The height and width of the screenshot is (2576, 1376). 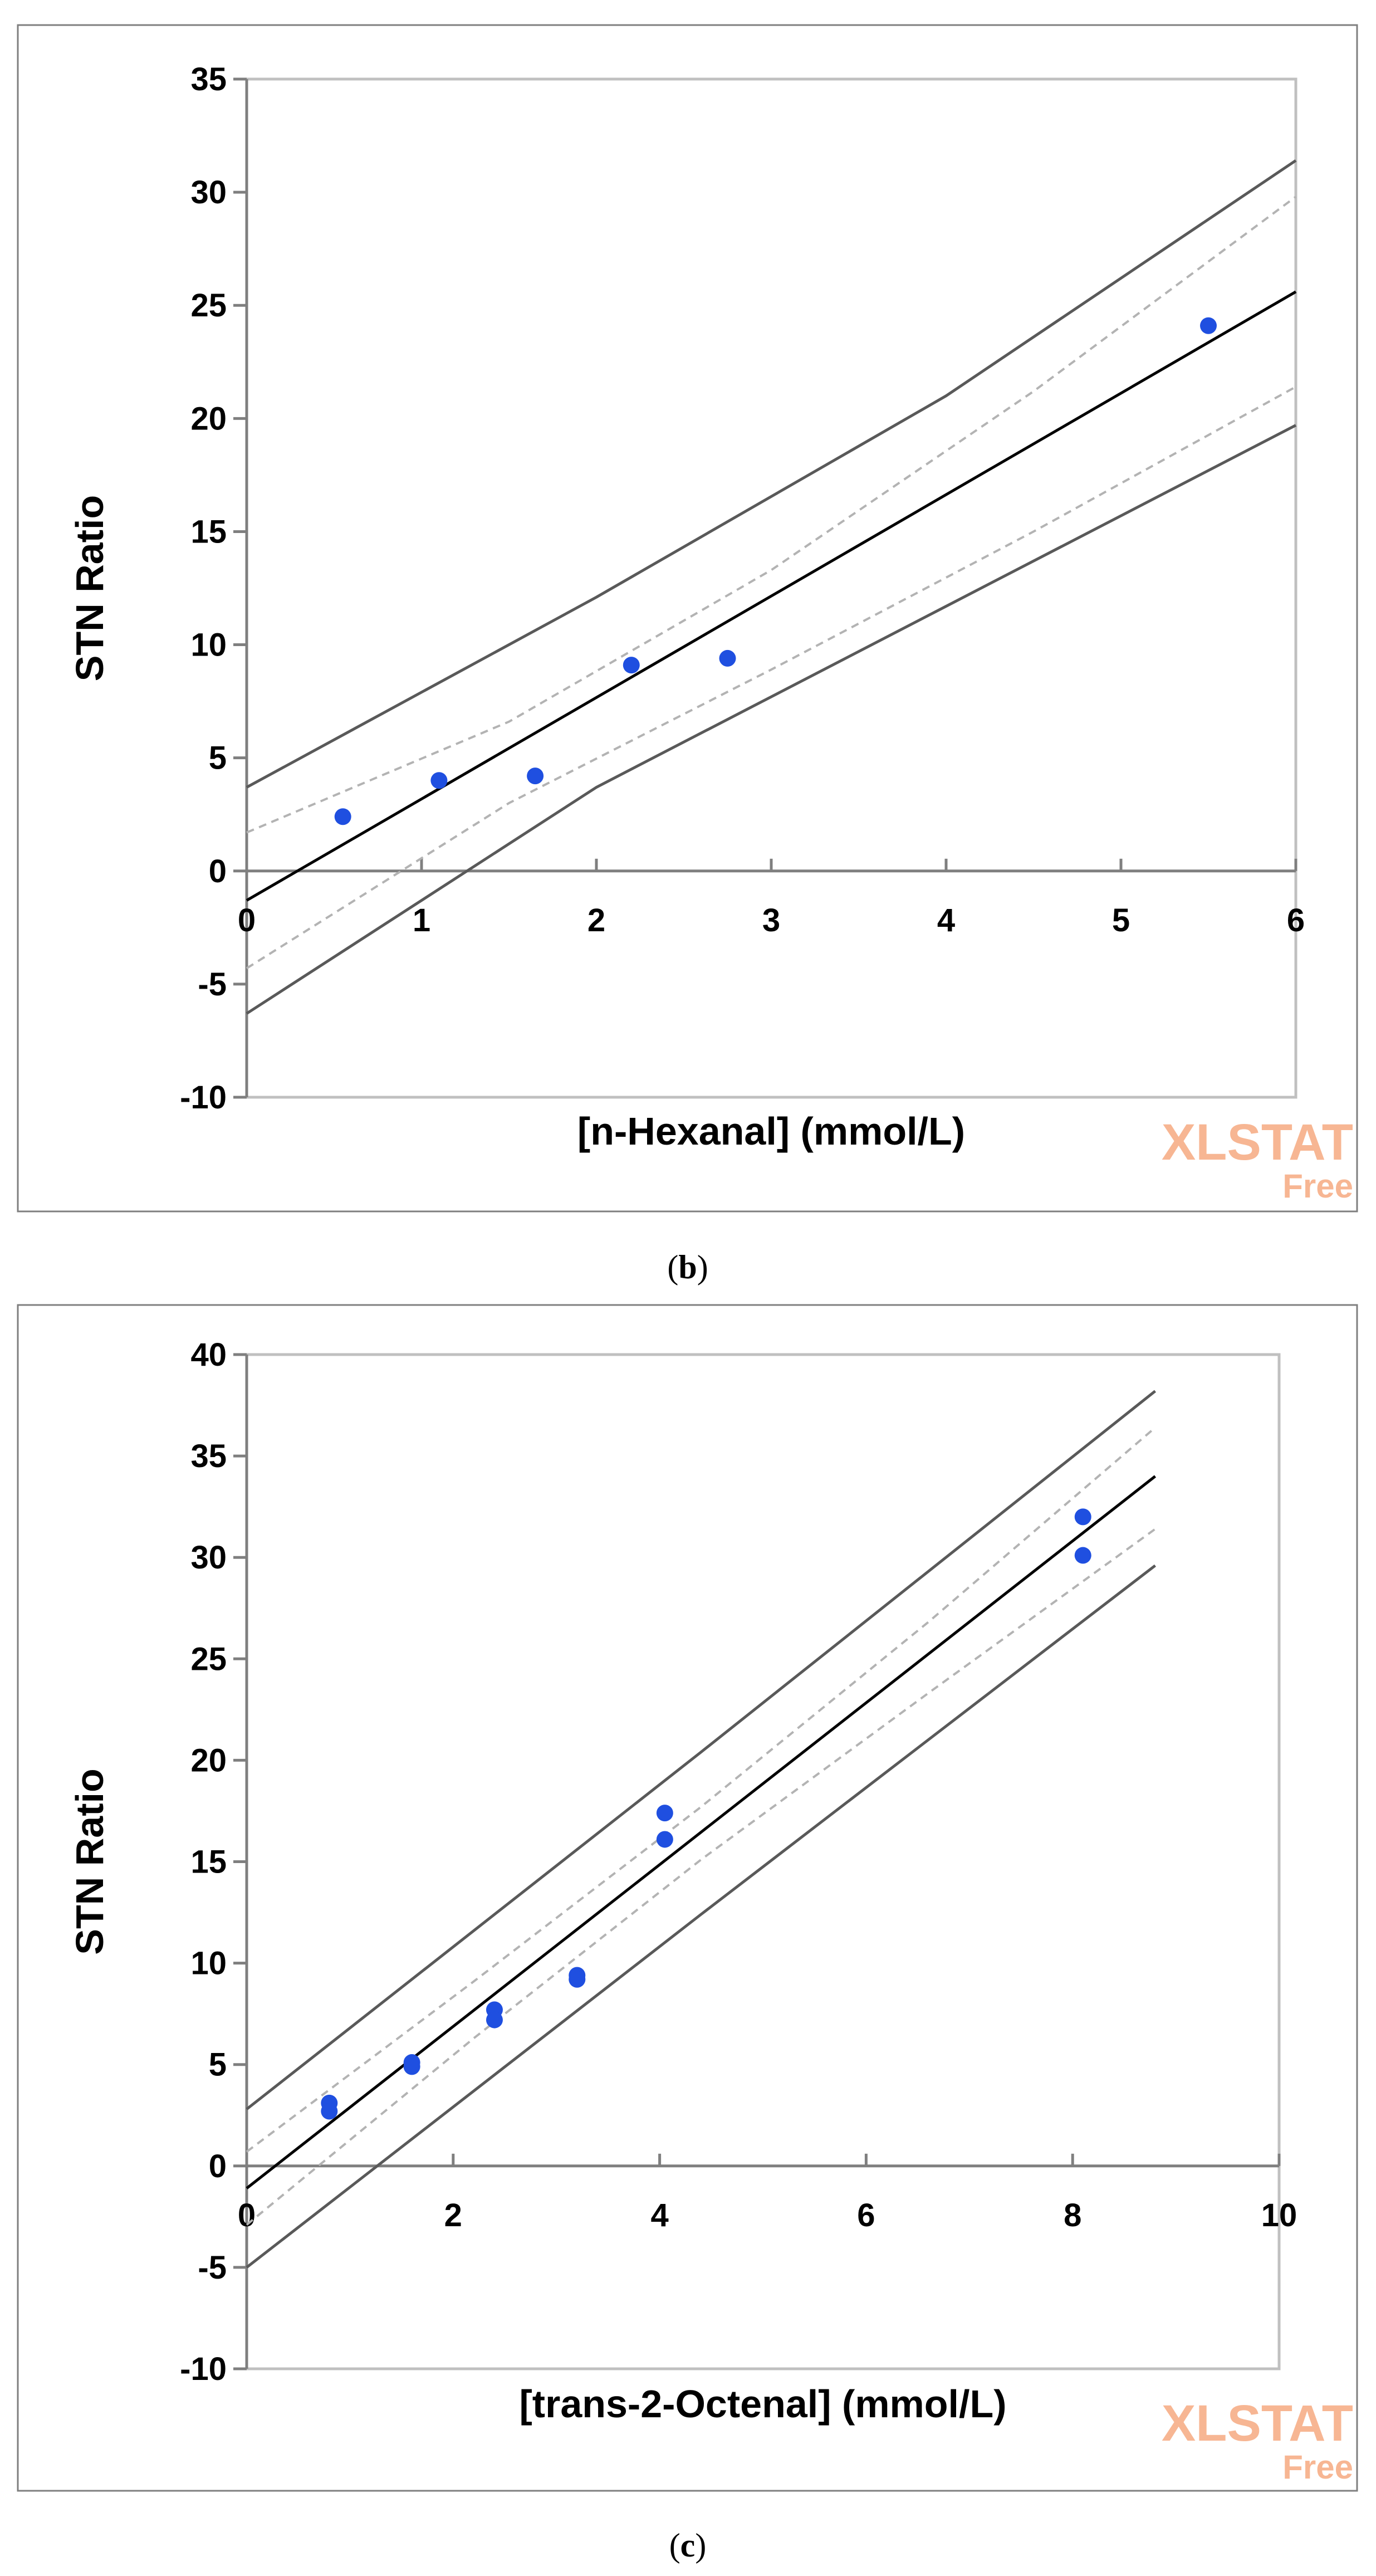 I want to click on figure-caption: (b), so click(x=687, y=1267).